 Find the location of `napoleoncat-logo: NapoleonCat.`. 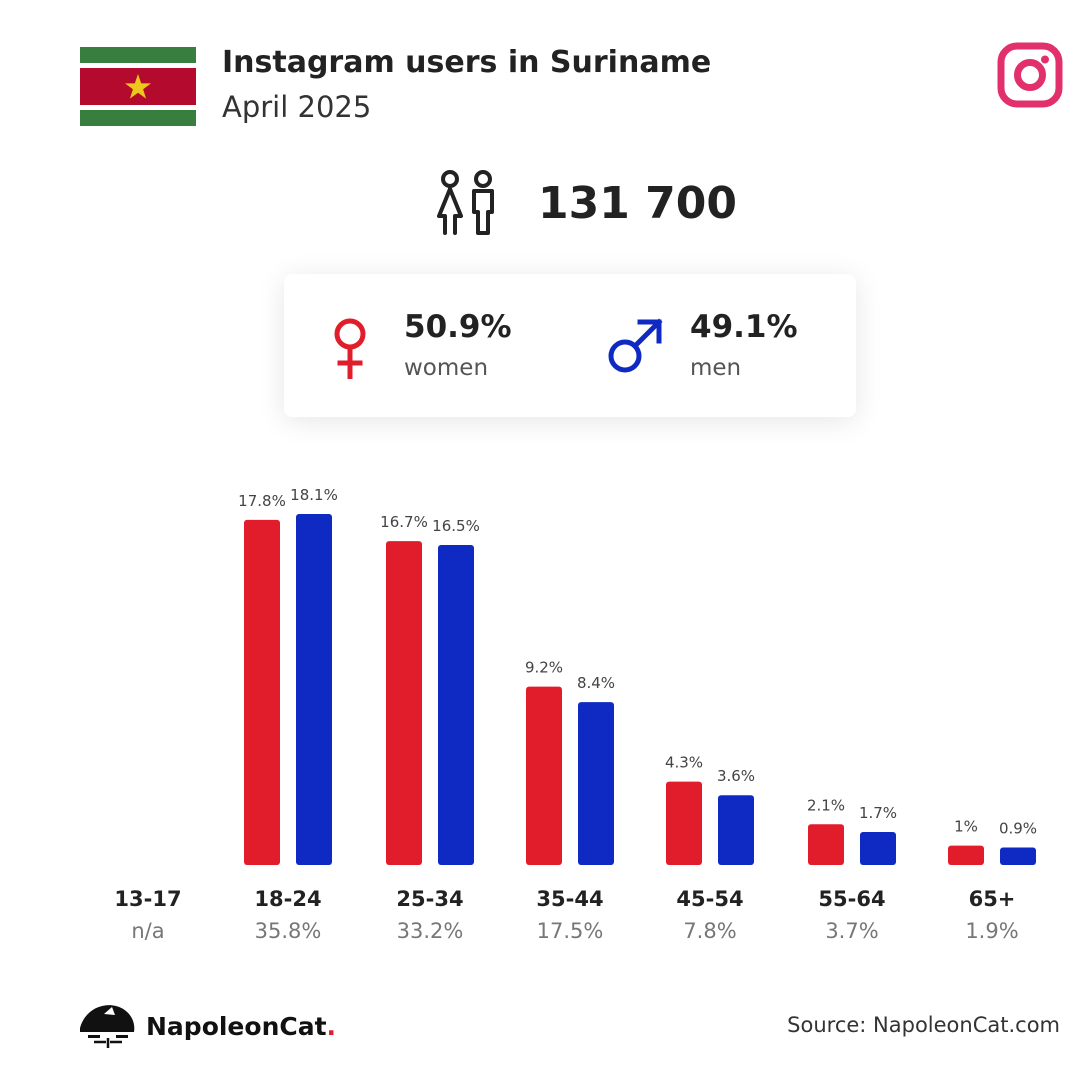

napoleoncat-logo: NapoleonCat. is located at coordinates (207, 1026).